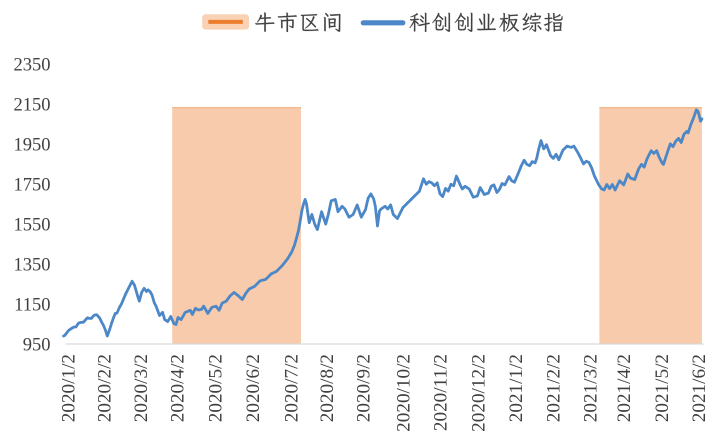 The height and width of the screenshot is (438, 720). Describe the element at coordinates (32, 146) in the screenshot. I see `svg-text: 1950` at that location.